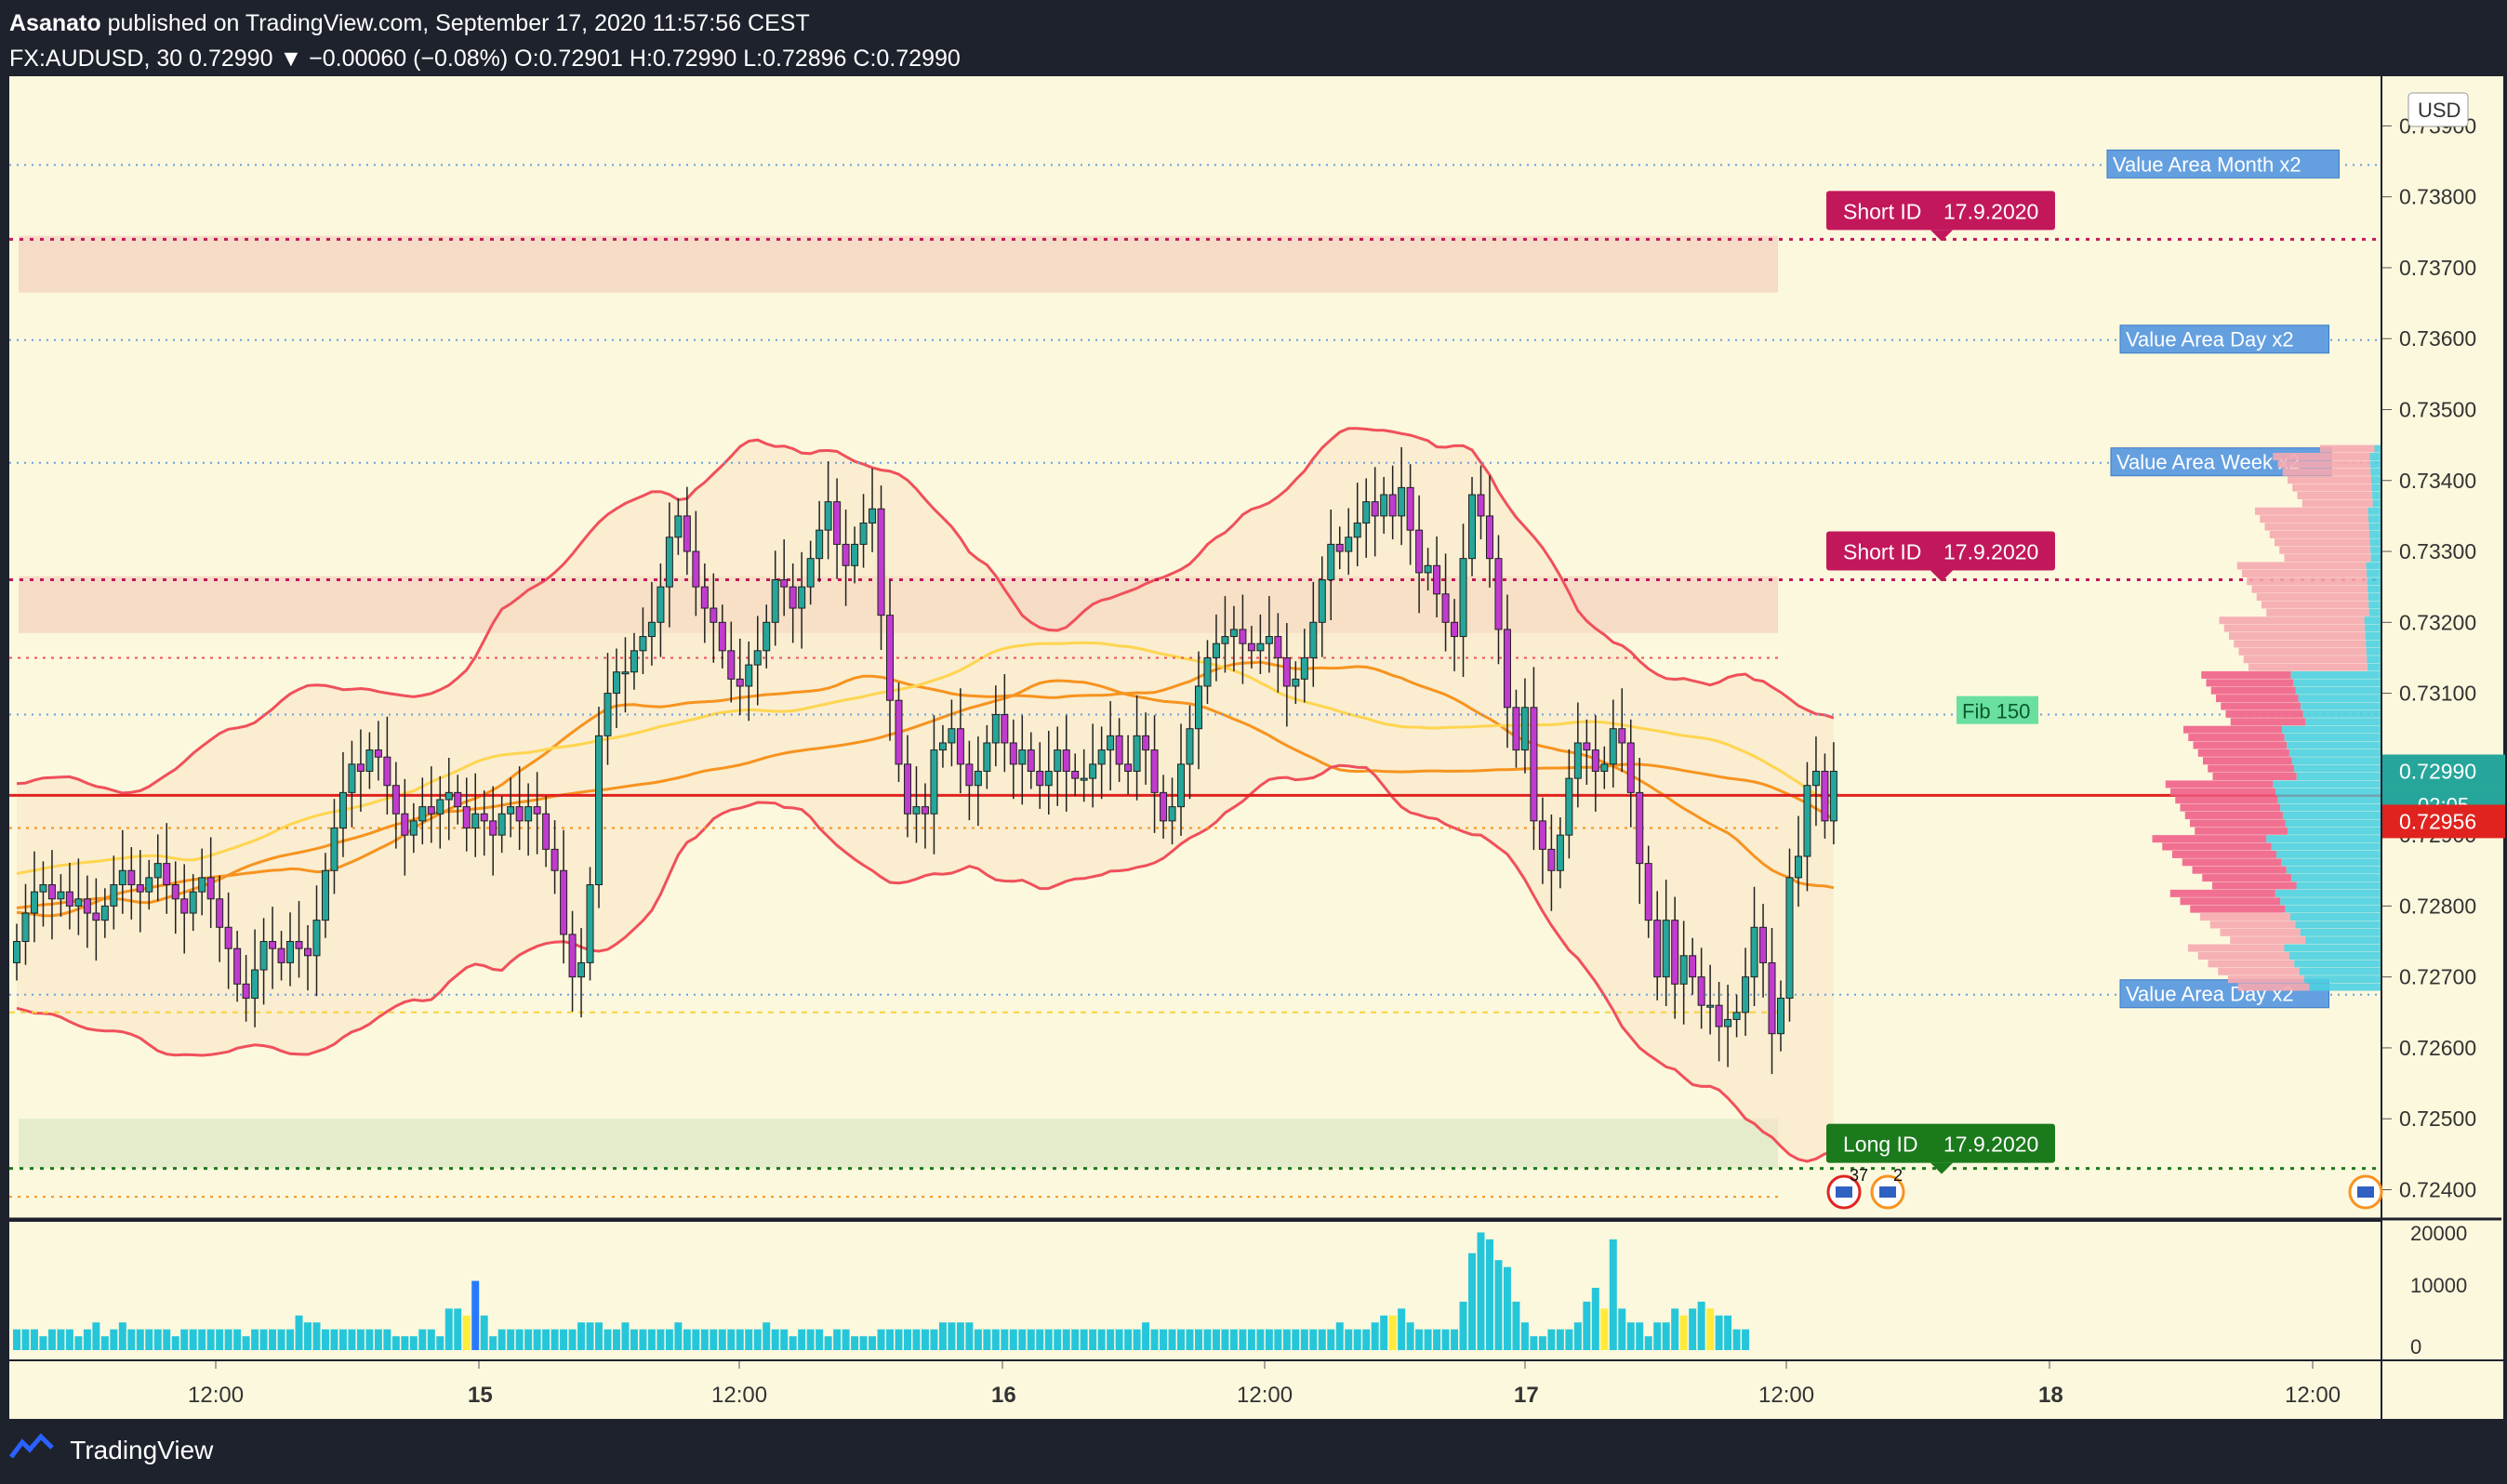 Image resolution: width=2507 pixels, height=1484 pixels. I want to click on down-arrow-icon: ▼, so click(291, 59).